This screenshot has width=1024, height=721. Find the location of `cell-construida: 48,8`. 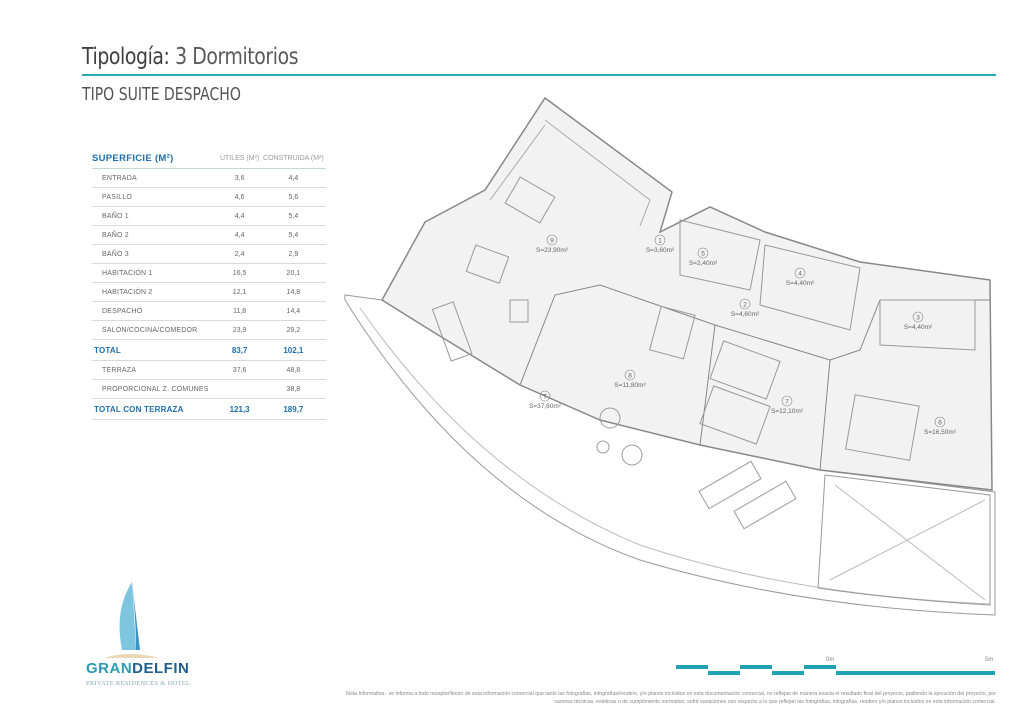

cell-construida: 48,8 is located at coordinates (293, 370).